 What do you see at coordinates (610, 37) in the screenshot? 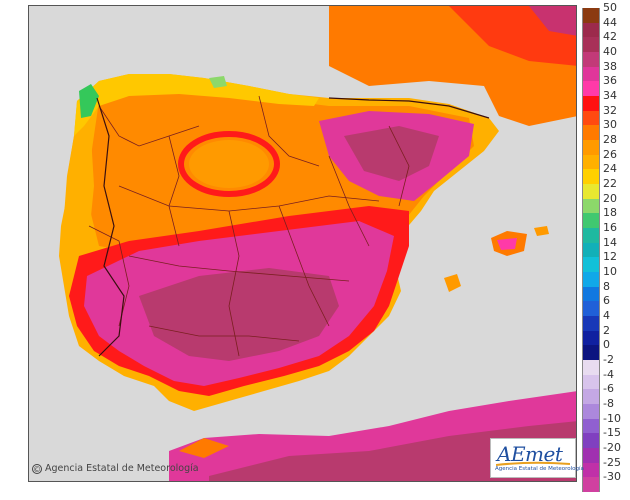
I see `legend-label: 42` at bounding box center [610, 37].